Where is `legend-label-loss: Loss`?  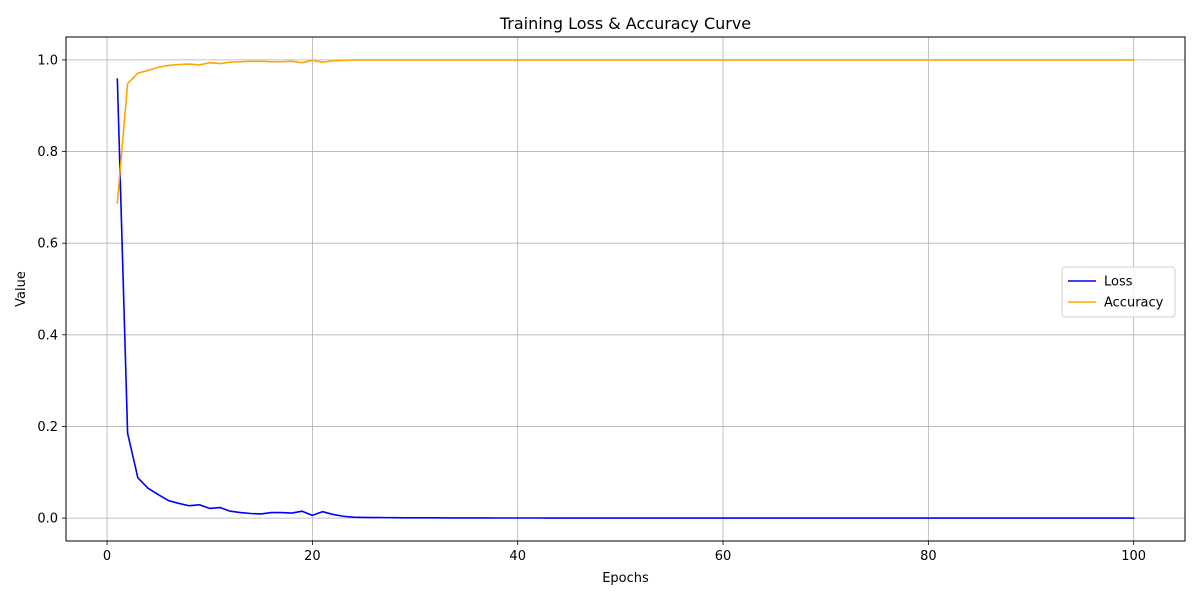 legend-label-loss: Loss is located at coordinates (1118, 282).